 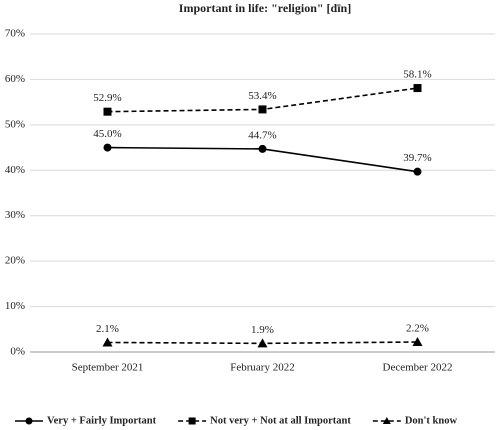 What do you see at coordinates (265, 8) in the screenshot?
I see `chart-title: Important in life: "religion" [dīn]` at bounding box center [265, 8].